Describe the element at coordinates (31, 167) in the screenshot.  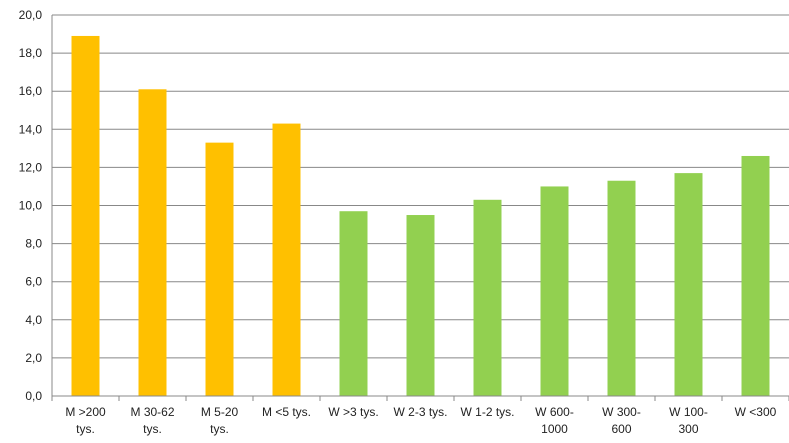
I see `y-tick-label: 12,0` at that location.